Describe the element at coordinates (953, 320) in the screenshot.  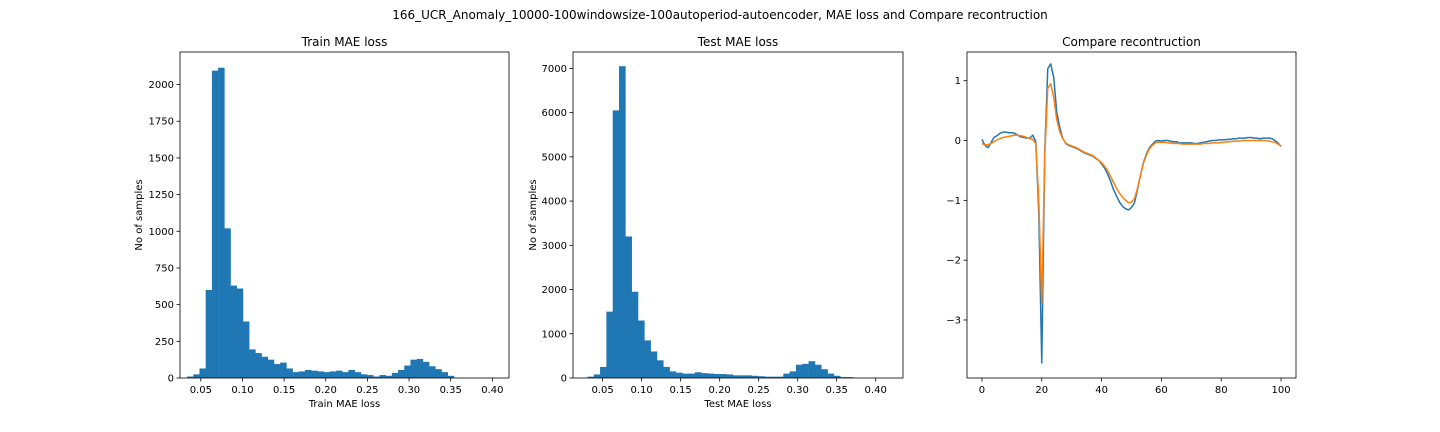
I see `reconstruction-y-tick-label: −3` at that location.